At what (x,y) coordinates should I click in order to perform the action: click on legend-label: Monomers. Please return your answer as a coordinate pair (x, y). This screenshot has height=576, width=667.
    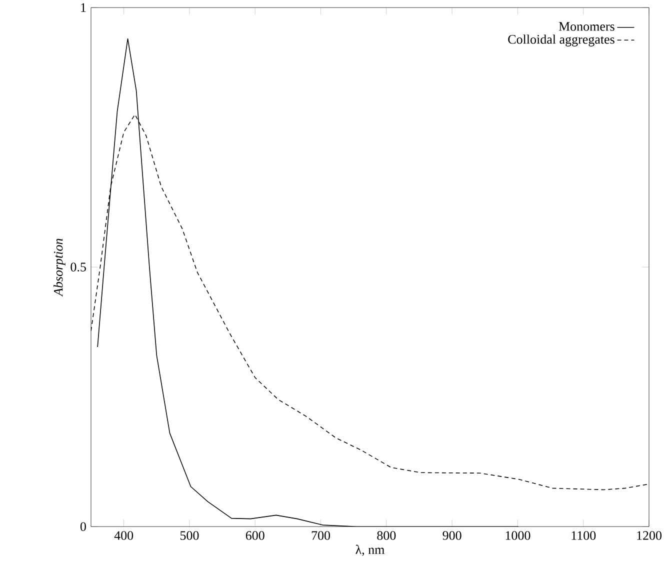
    Looking at the image, I should click on (586, 26).